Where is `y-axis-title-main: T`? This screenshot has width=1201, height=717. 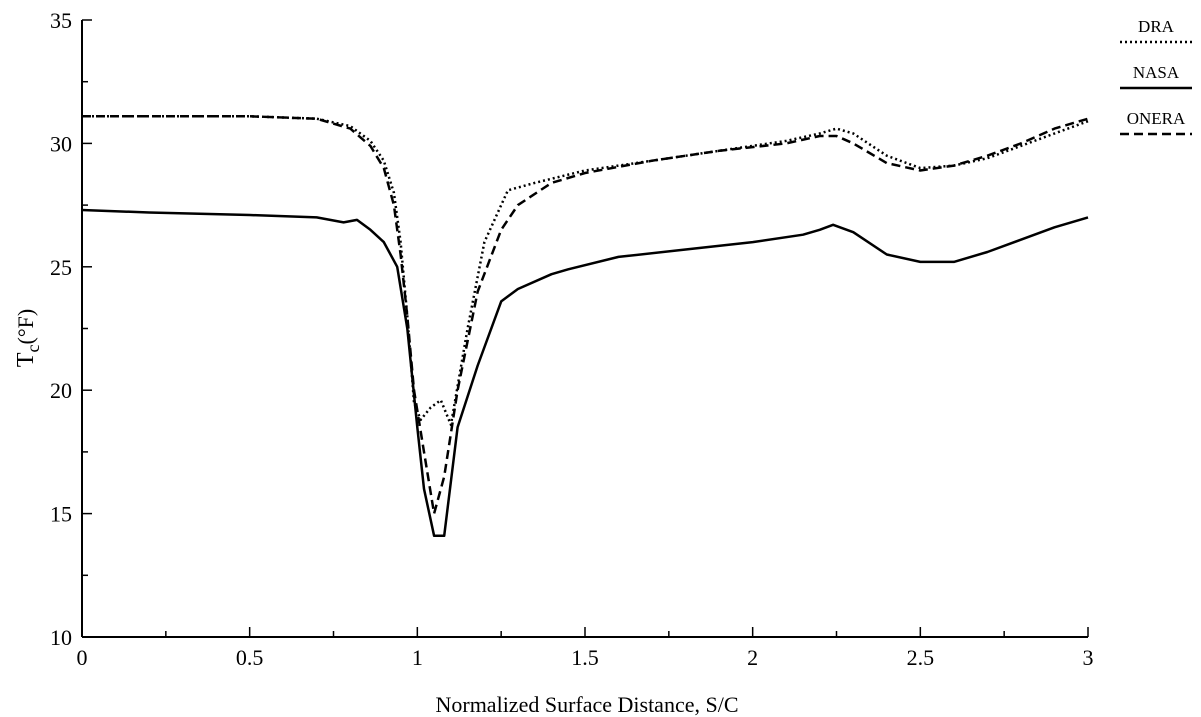
y-axis-title-main: T is located at coordinates (26, 359).